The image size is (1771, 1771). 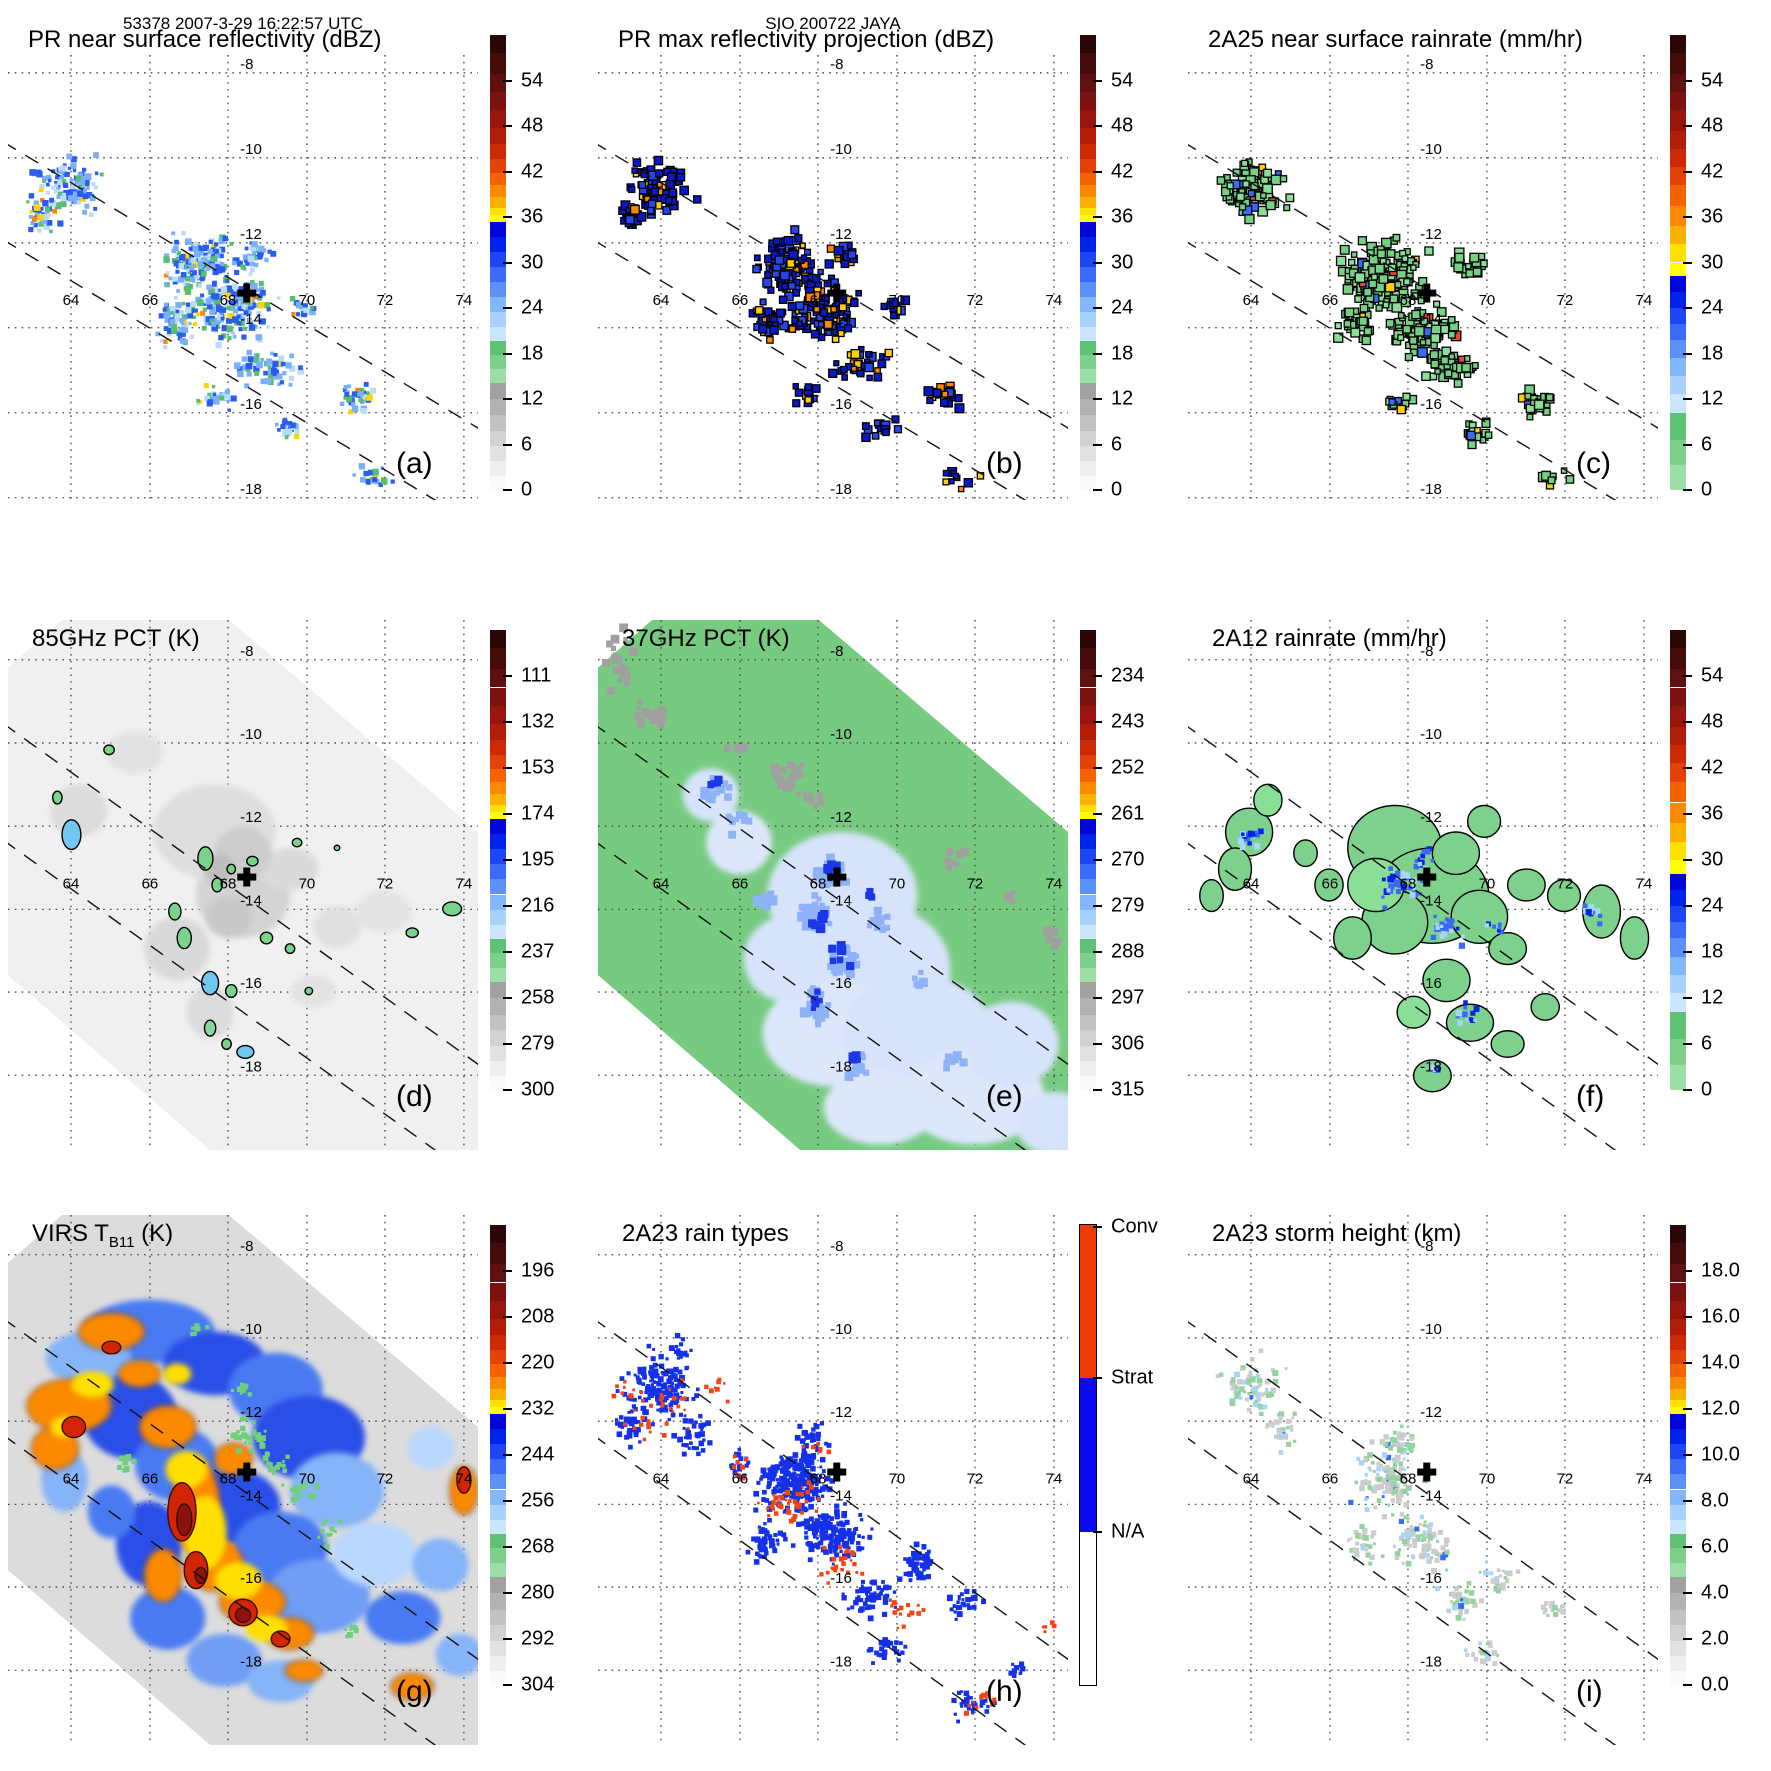 What do you see at coordinates (1423, 277) in the screenshot?
I see `map-area: 64 66 68 70 72 74 -8 -10 -12 -14 -16 -18 (c)` at bounding box center [1423, 277].